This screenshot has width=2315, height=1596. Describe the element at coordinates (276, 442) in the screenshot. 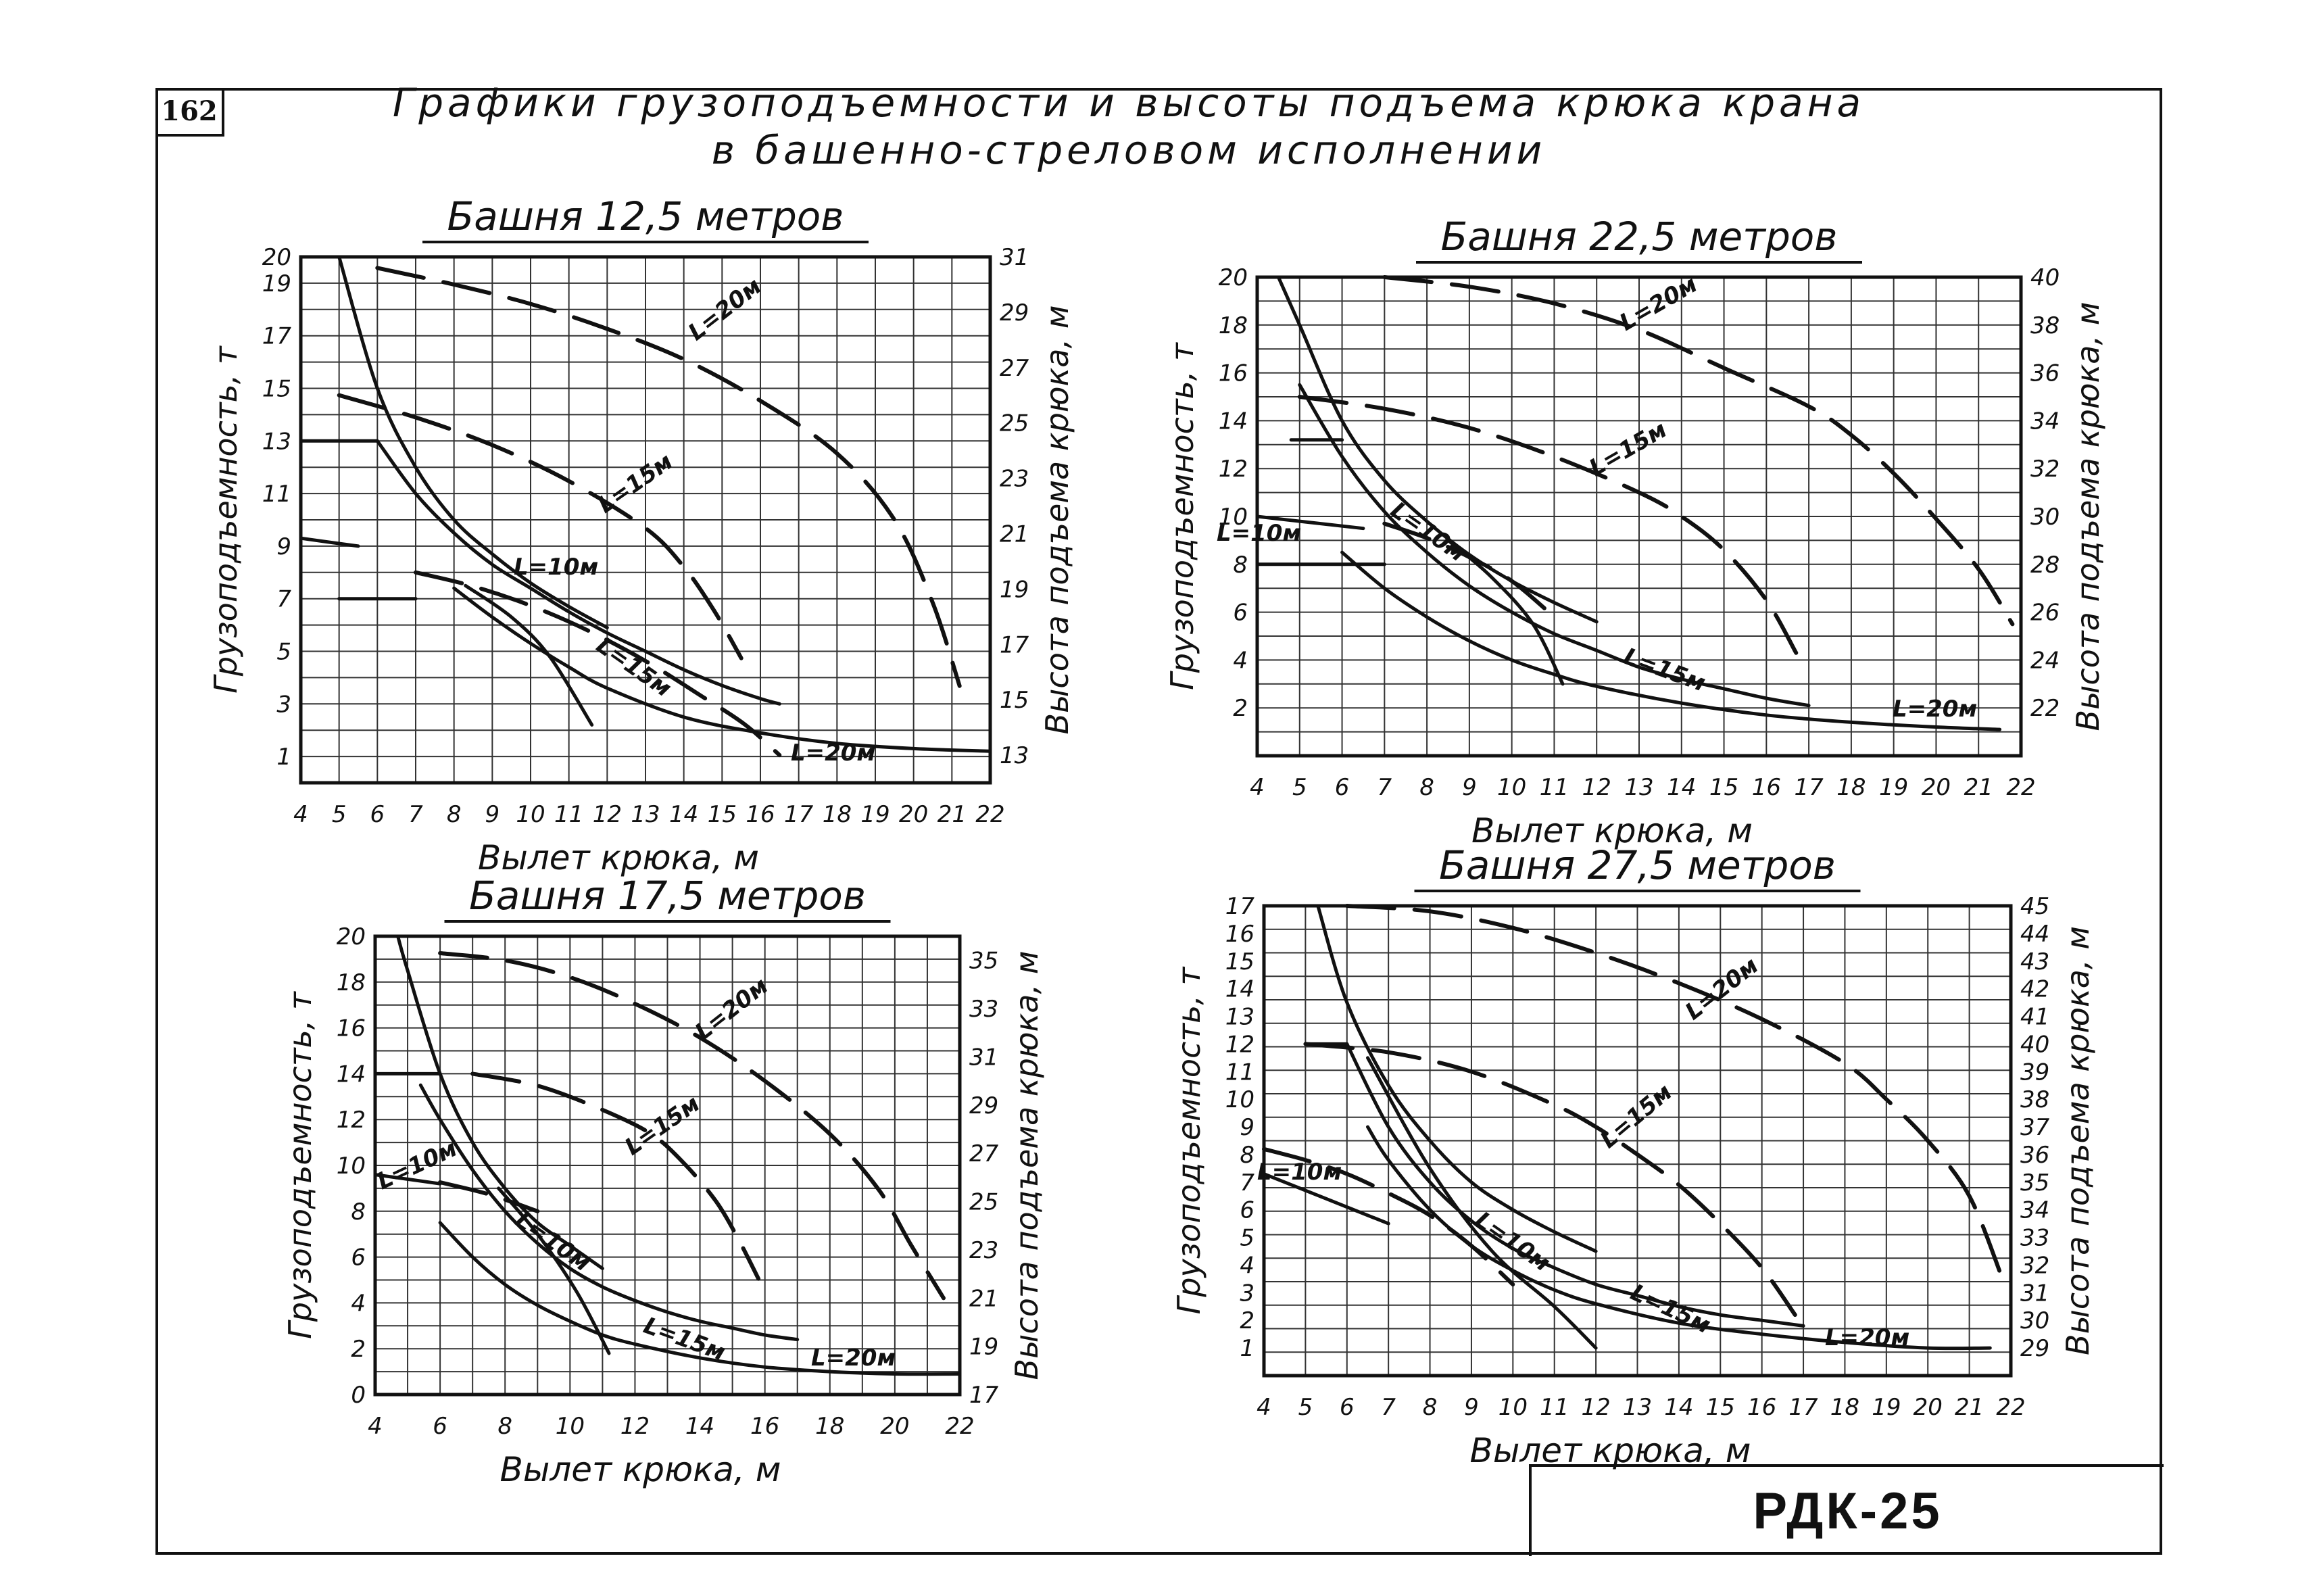

I see `y-tick-label: 13` at that location.